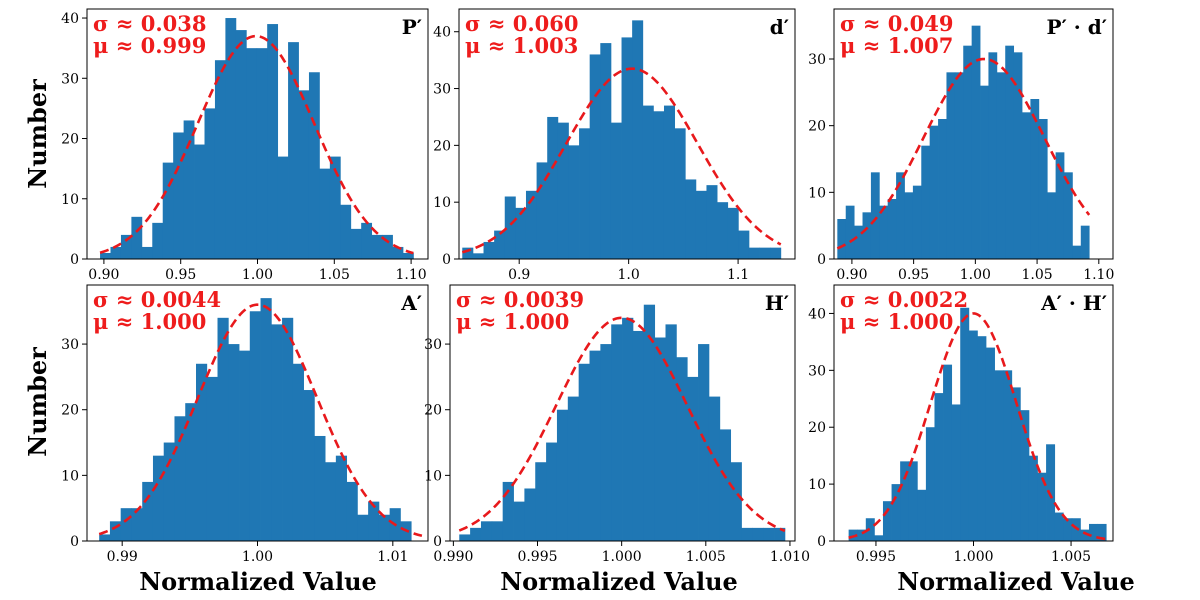 The image size is (1200, 600). What do you see at coordinates (896, 45) in the screenshot?
I see `mu-label: μ ≈ 1.007` at bounding box center [896, 45].